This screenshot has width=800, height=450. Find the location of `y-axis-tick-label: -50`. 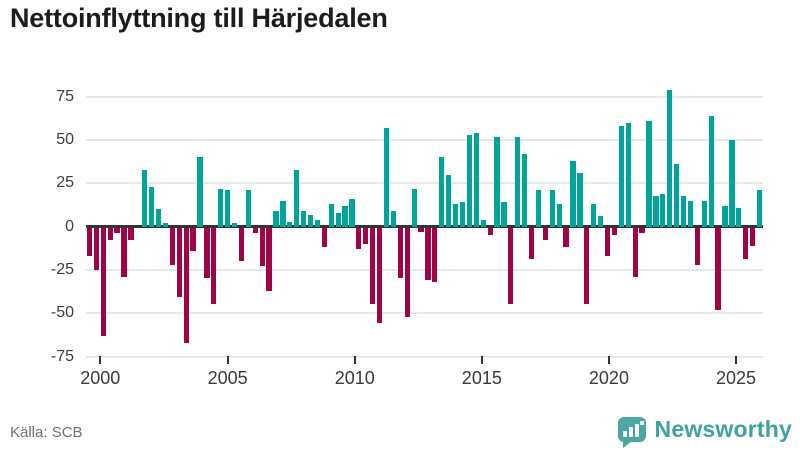

y-axis-tick-label: -50 is located at coordinates (62, 313).